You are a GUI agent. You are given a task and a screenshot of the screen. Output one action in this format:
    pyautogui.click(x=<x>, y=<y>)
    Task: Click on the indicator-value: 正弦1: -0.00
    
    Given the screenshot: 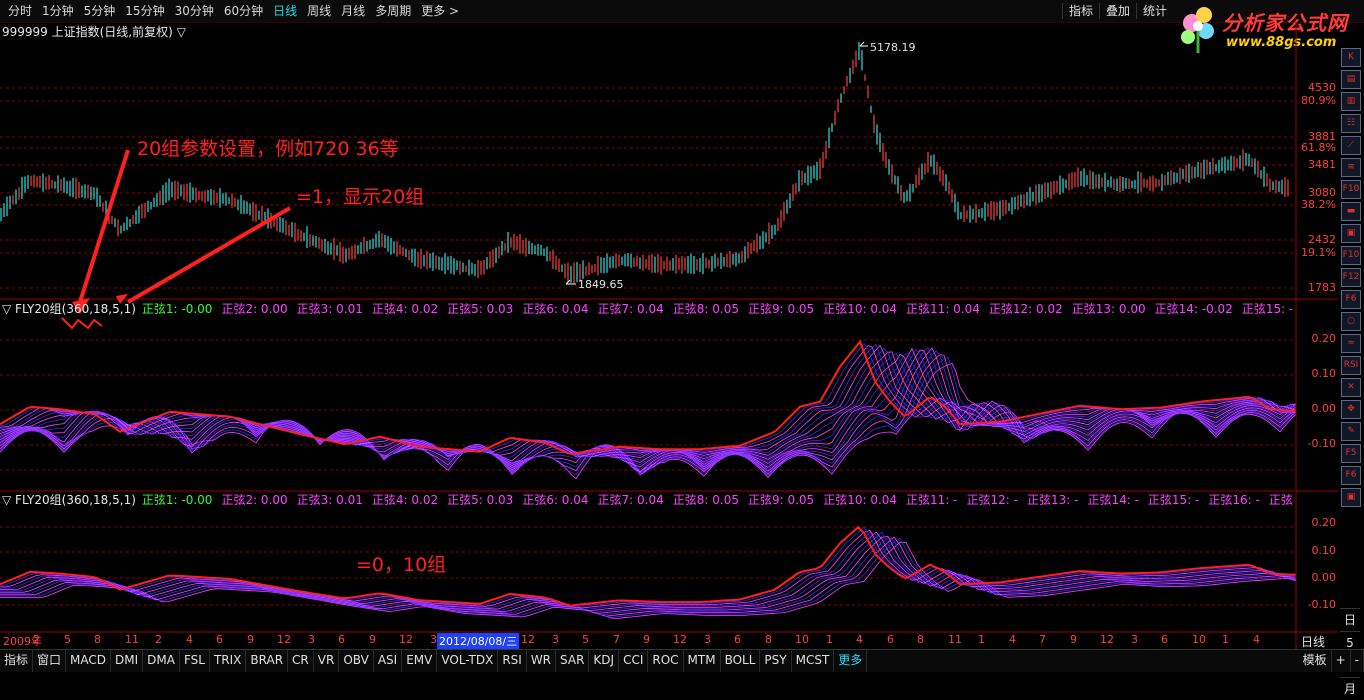 What is the action you would take?
    pyautogui.click(x=177, y=309)
    